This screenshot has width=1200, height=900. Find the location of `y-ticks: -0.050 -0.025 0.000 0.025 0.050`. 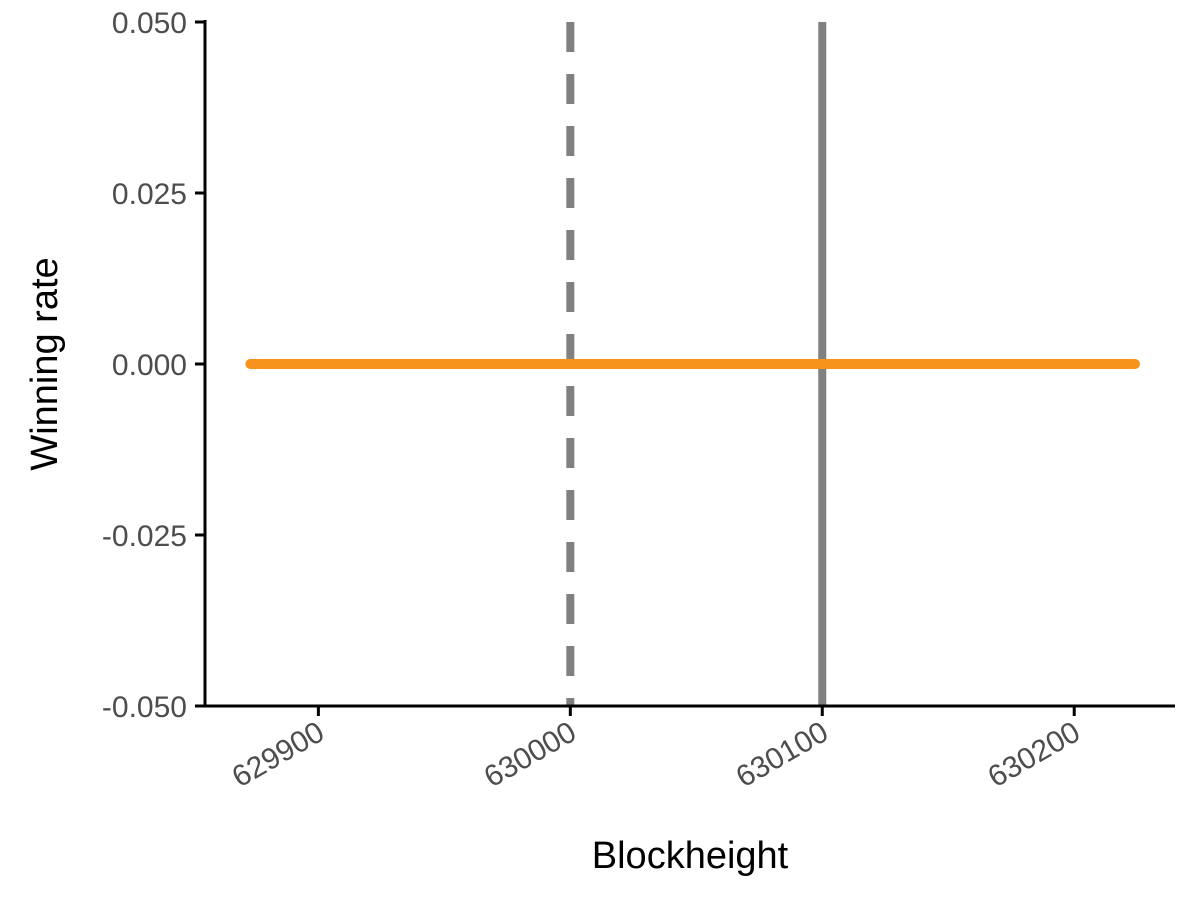

y-ticks: -0.050 -0.025 0.000 0.025 0.050 is located at coordinates (153, 365).